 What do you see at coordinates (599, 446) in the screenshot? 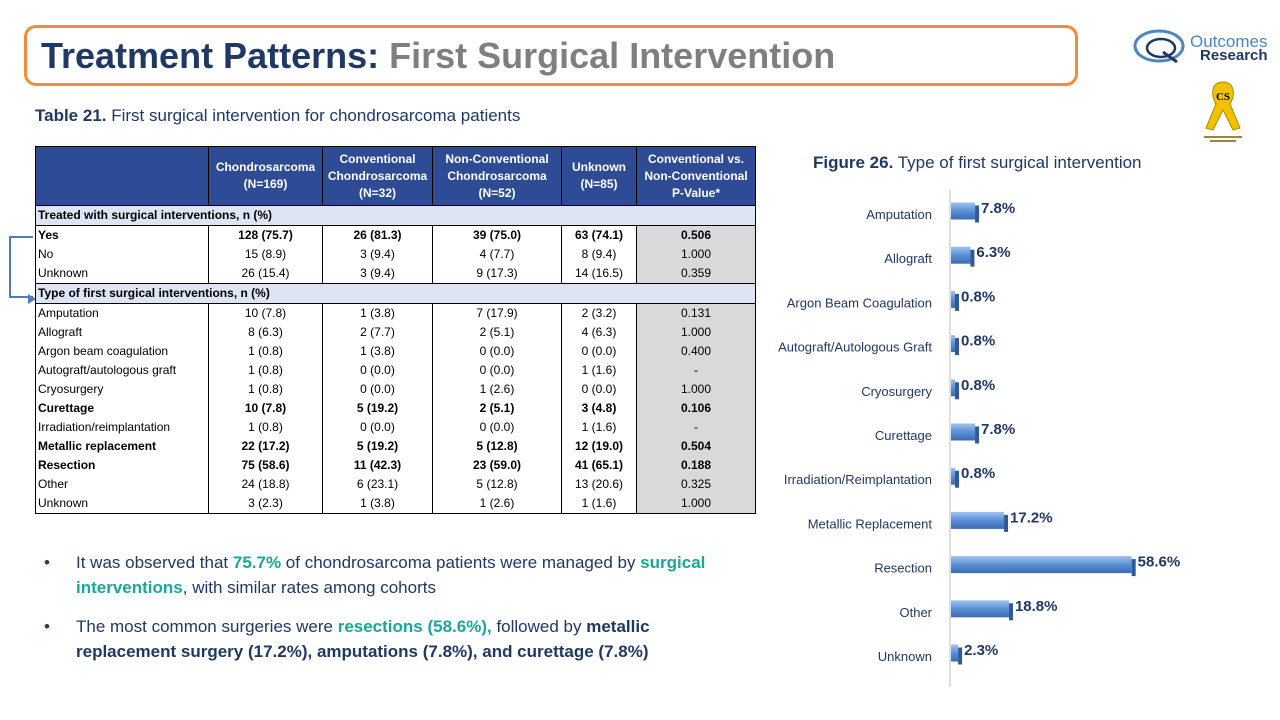
I see `table-cell: 12 (19.0)` at bounding box center [599, 446].